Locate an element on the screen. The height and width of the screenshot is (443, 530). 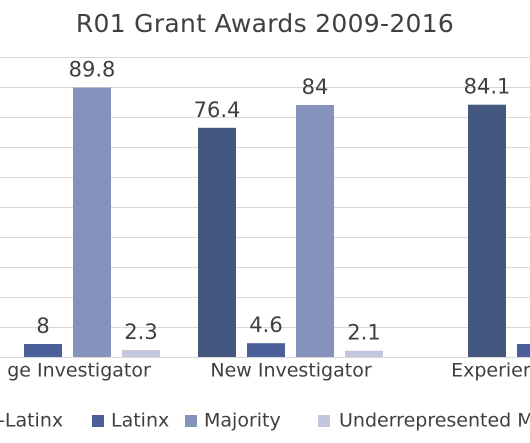
category-axis: ge Investigator New Investigator Experien is located at coordinates (268, 371).